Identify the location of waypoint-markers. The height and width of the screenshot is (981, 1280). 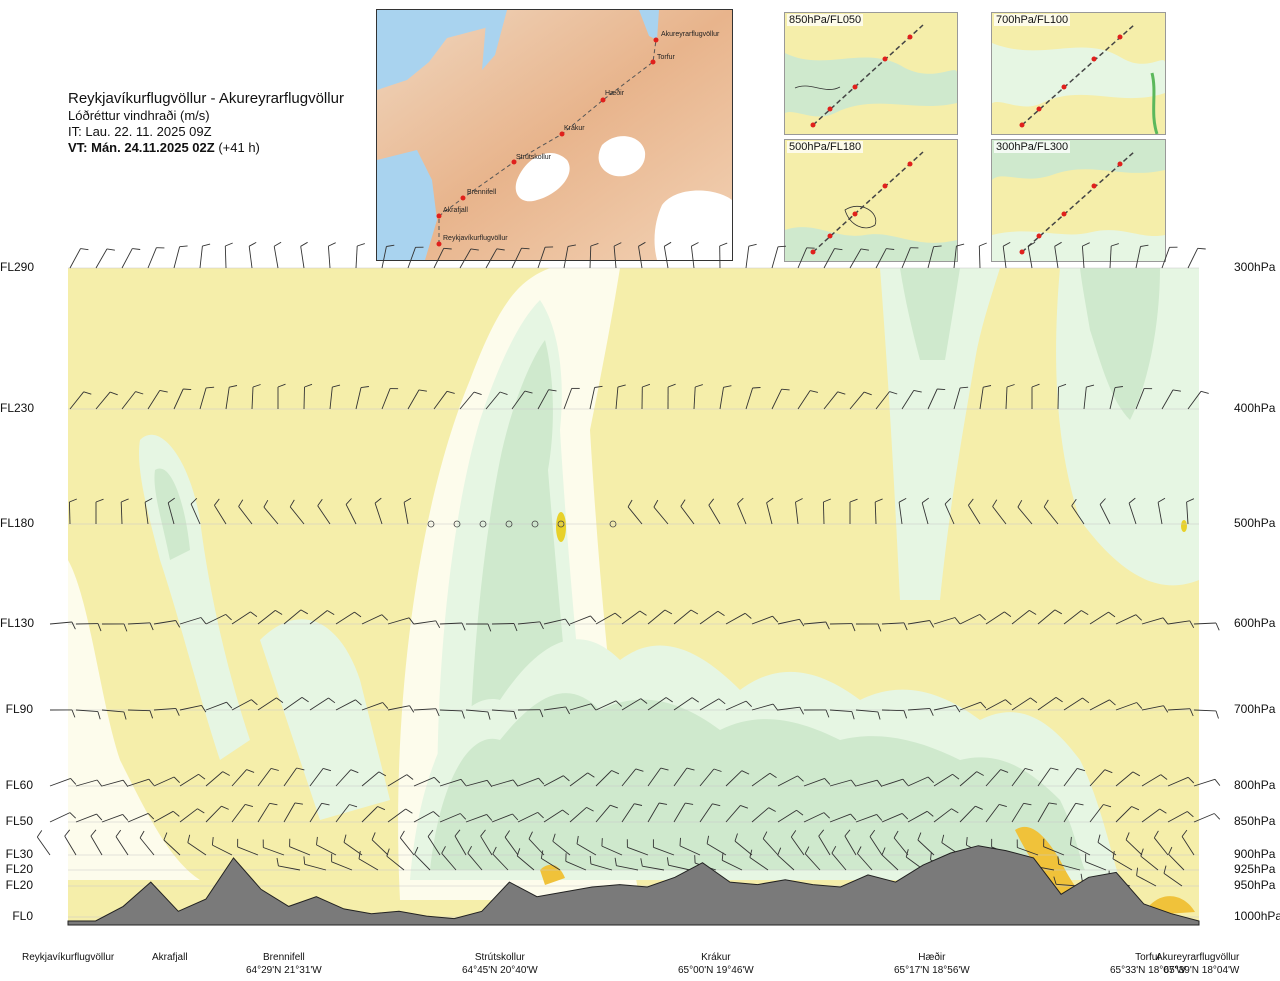
(547, 142).